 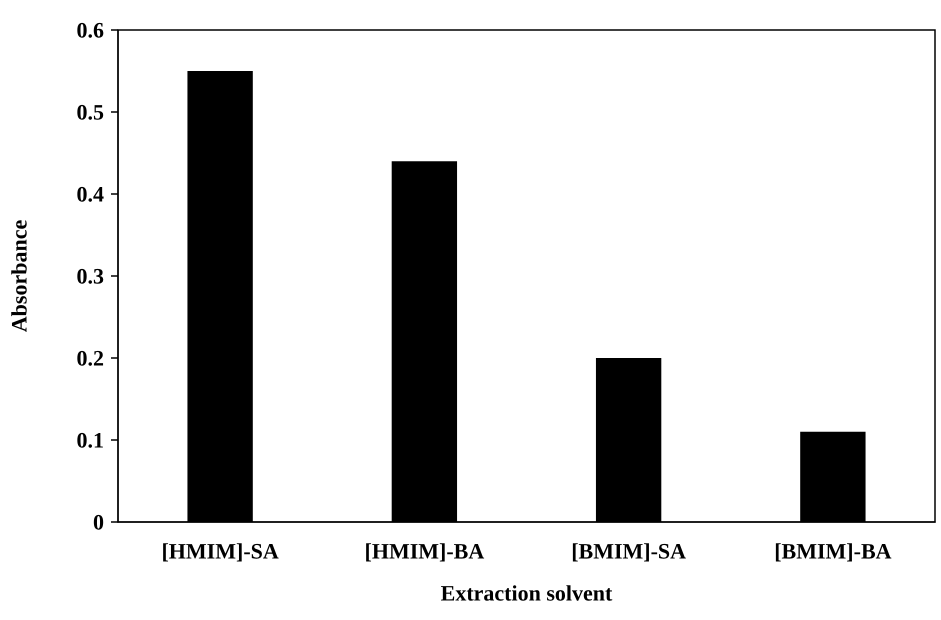 I want to click on x-tick-label: [BMIM]-BA, so click(x=833, y=551).